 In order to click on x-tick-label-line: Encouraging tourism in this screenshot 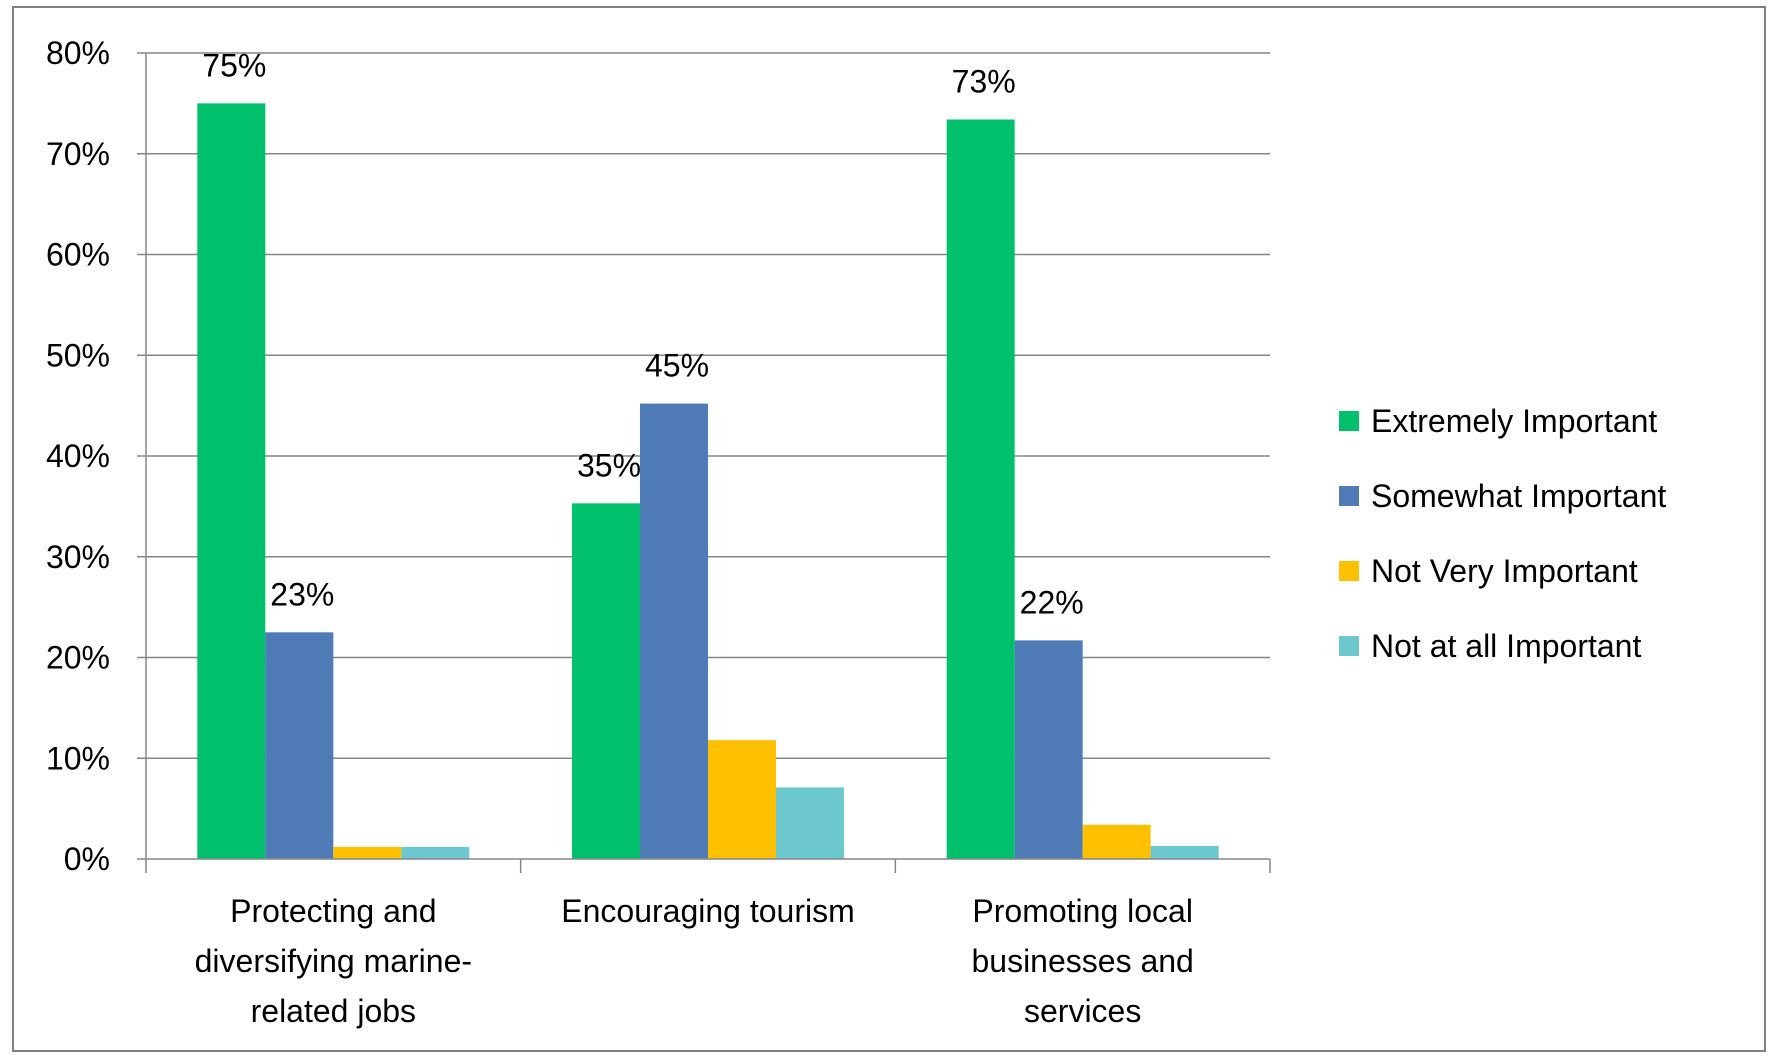, I will do `click(707, 911)`.